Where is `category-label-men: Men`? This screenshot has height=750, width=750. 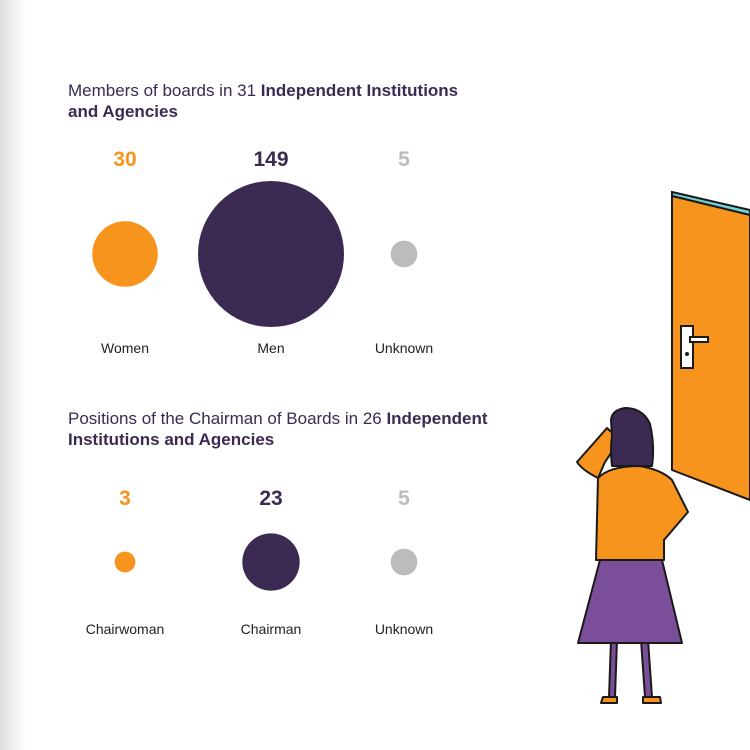
category-label-men: Men is located at coordinates (270, 348).